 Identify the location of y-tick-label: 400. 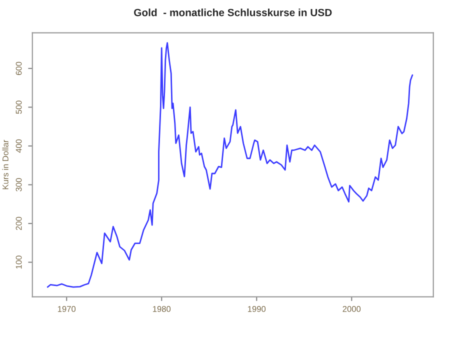
(19, 146).